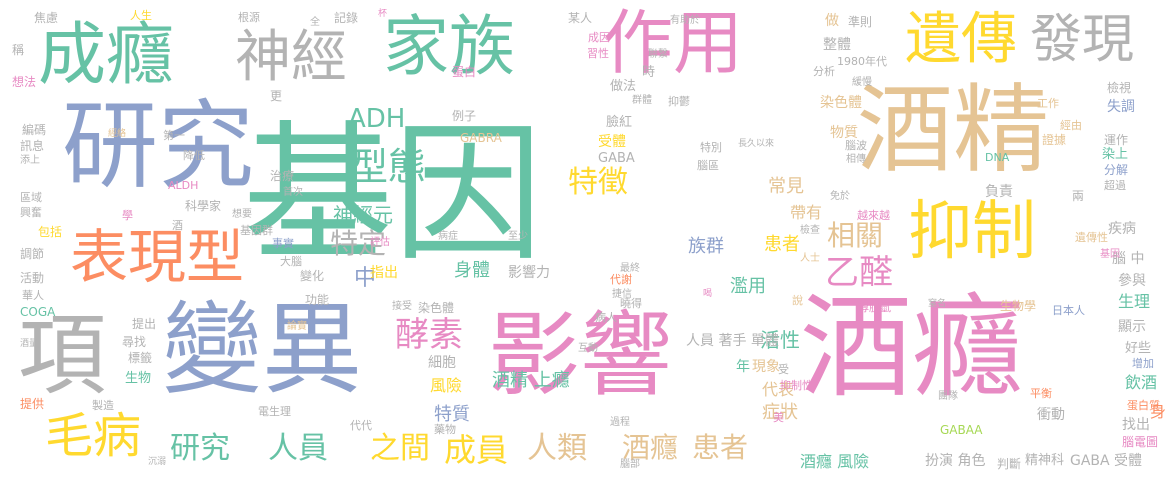  What do you see at coordinates (363, 215) in the screenshot?
I see `cloud-word: 神經元` at bounding box center [363, 215].